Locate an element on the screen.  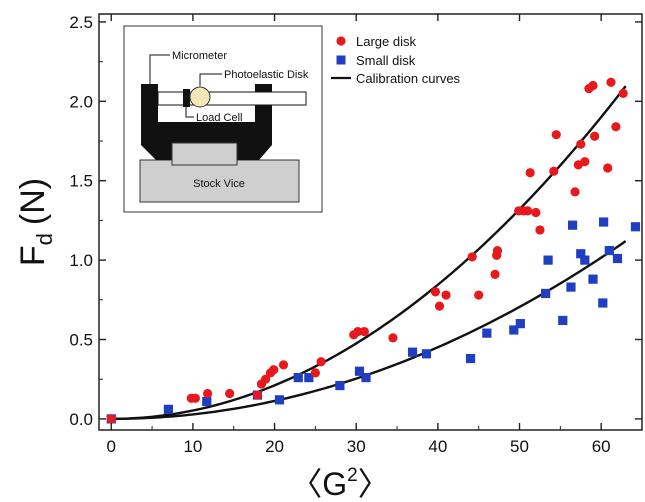
x-tick-label: 30 is located at coordinates (356, 446).